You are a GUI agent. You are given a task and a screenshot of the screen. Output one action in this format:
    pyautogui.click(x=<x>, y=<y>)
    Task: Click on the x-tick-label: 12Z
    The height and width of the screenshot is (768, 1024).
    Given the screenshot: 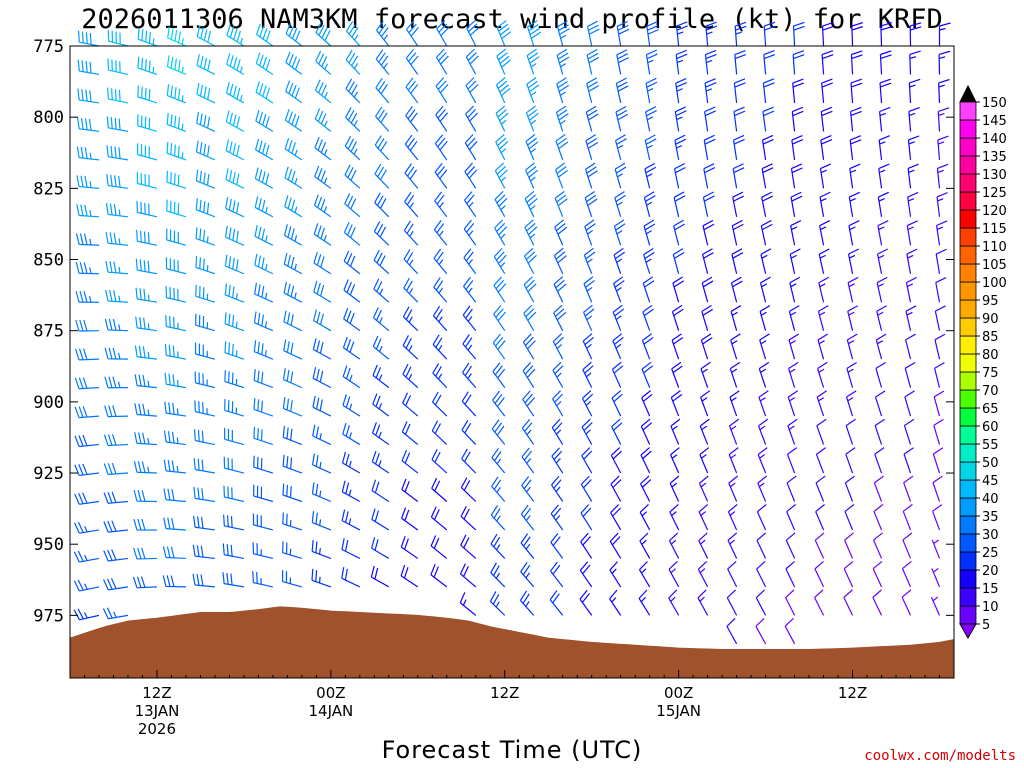 What is the action you would take?
    pyautogui.click(x=852, y=693)
    